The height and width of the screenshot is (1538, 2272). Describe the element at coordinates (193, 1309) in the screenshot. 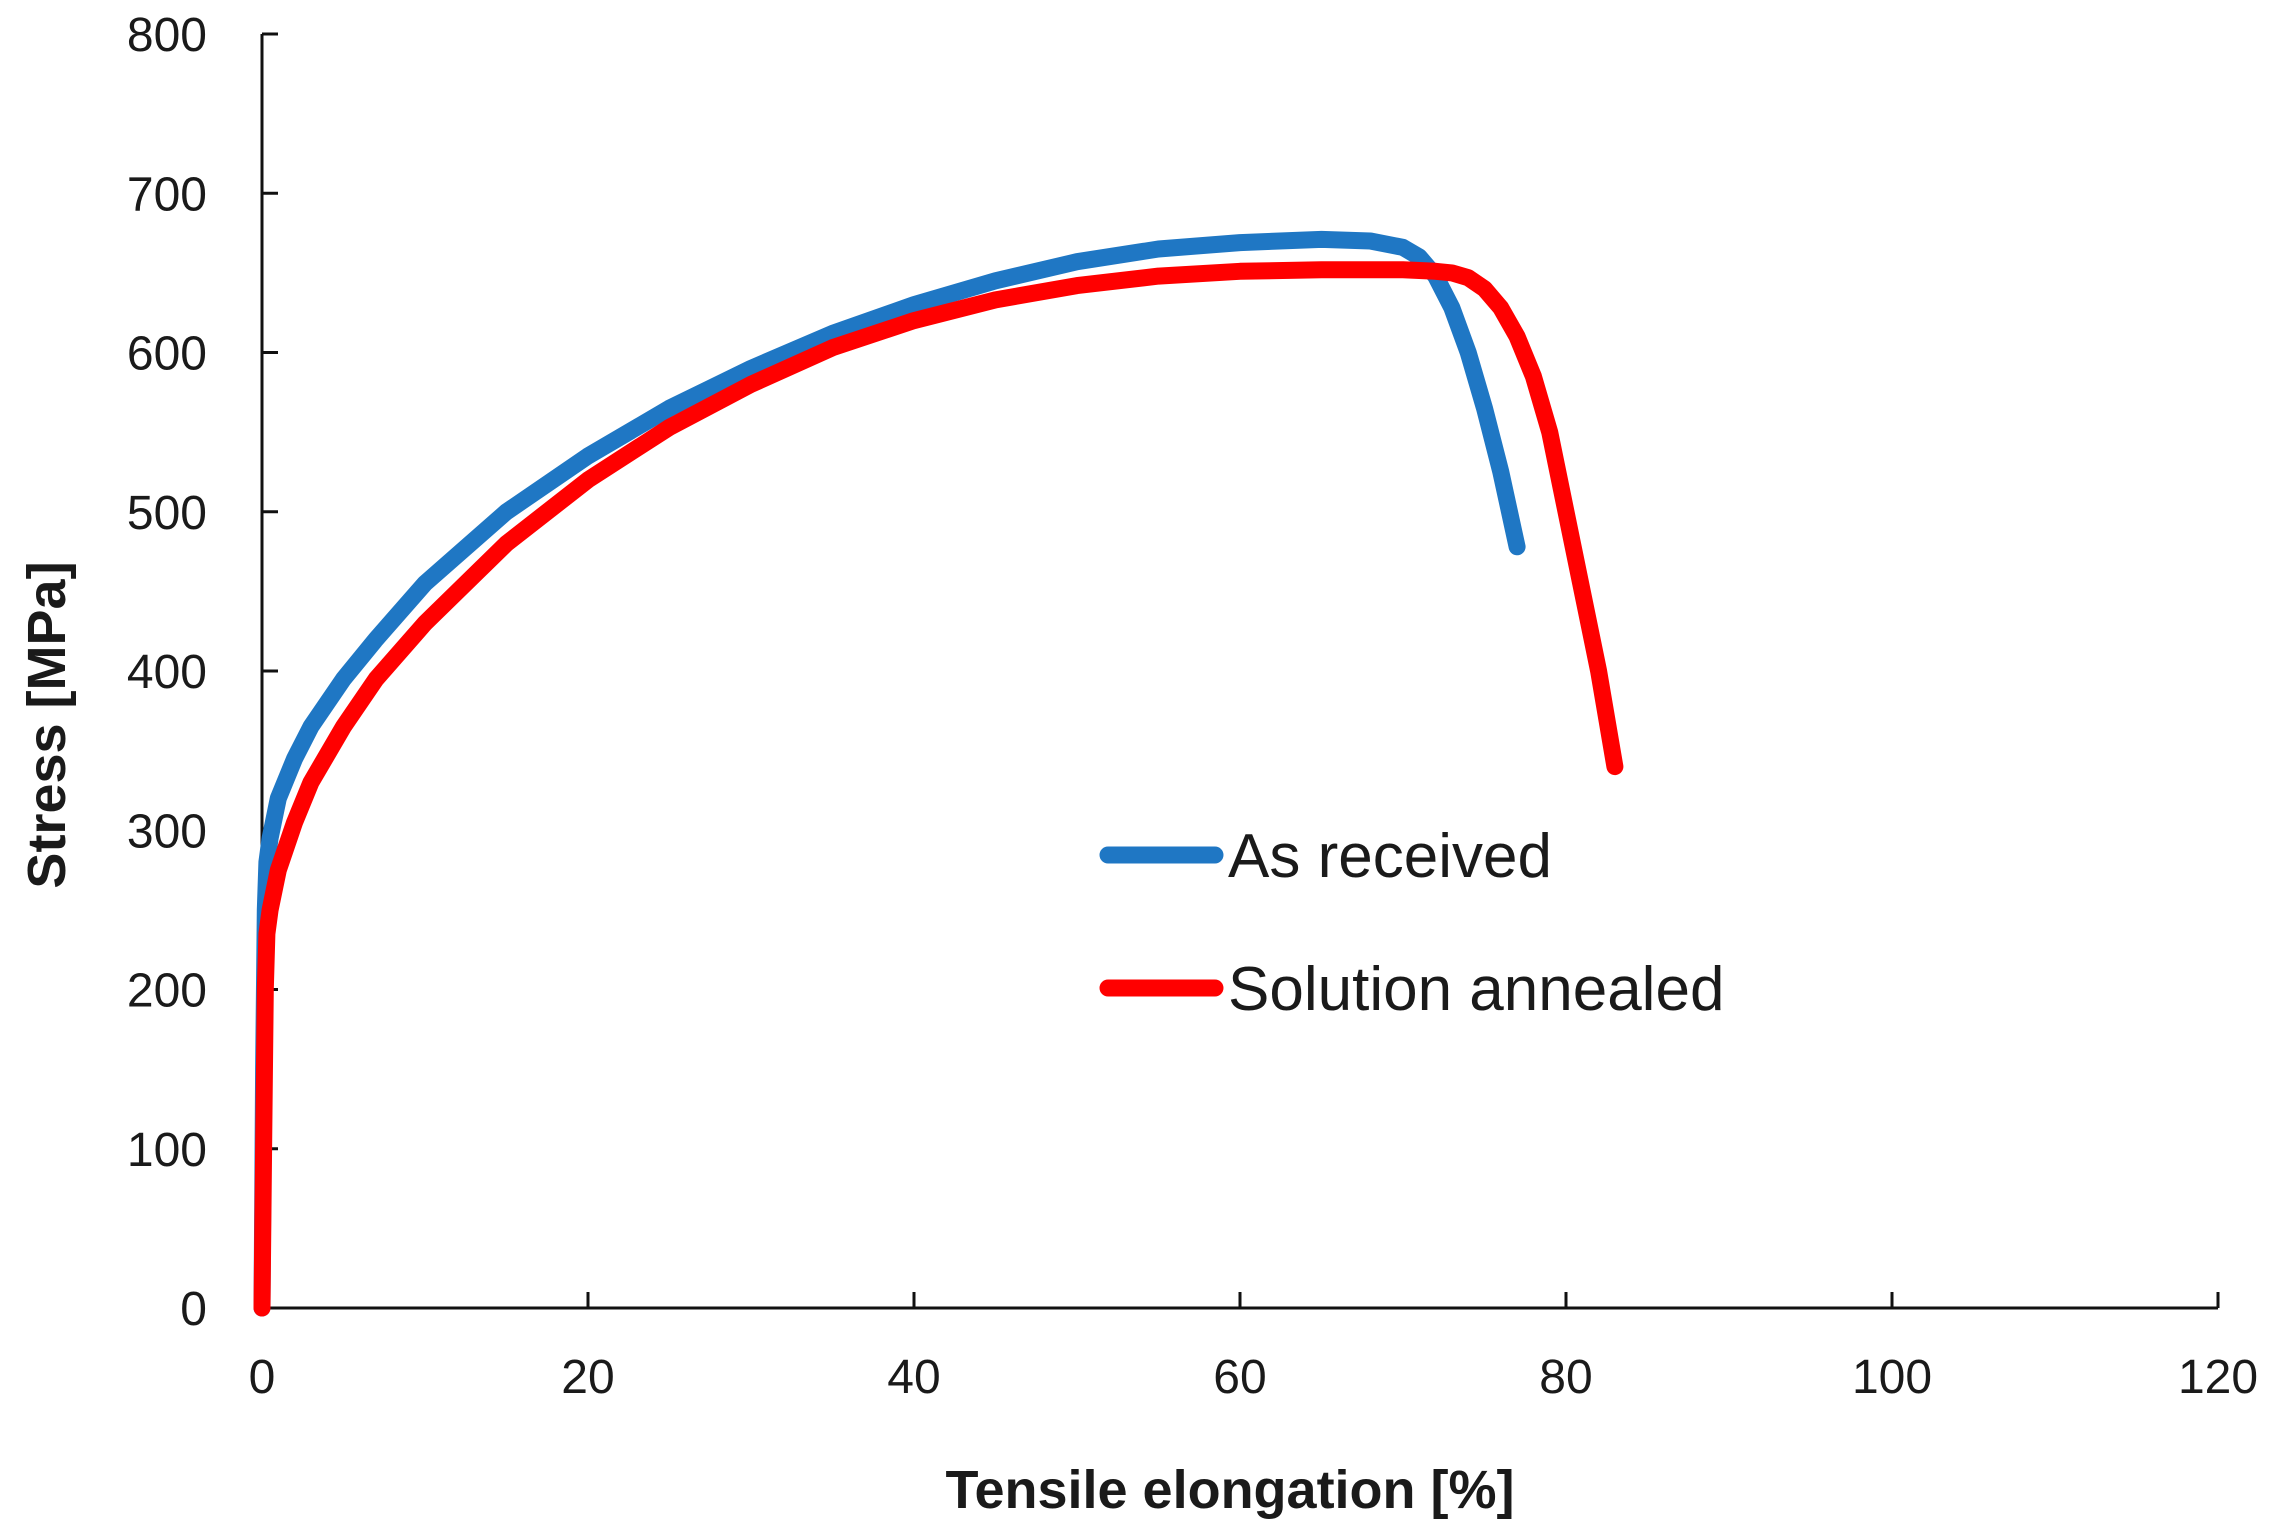

I see `y-tick-label: 0` at that location.